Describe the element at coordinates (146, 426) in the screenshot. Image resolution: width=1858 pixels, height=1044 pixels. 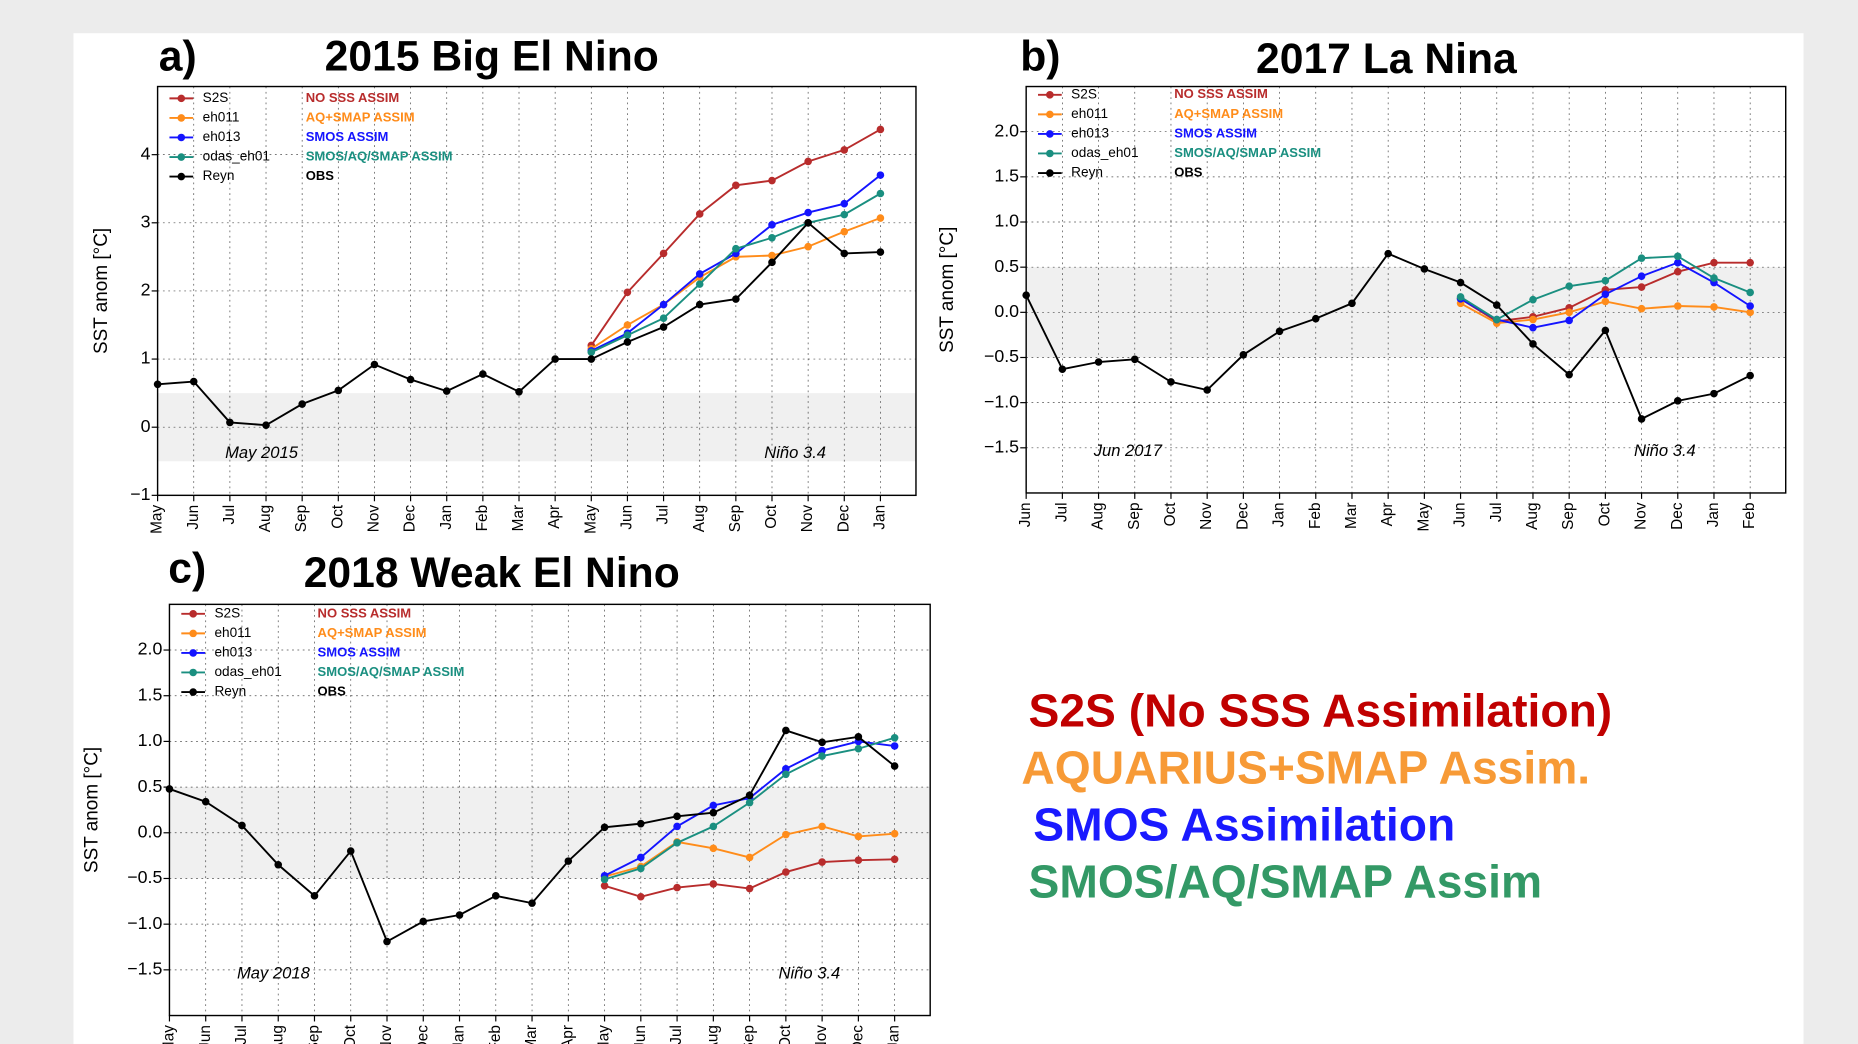
I see `y-tick-label: 0` at that location.